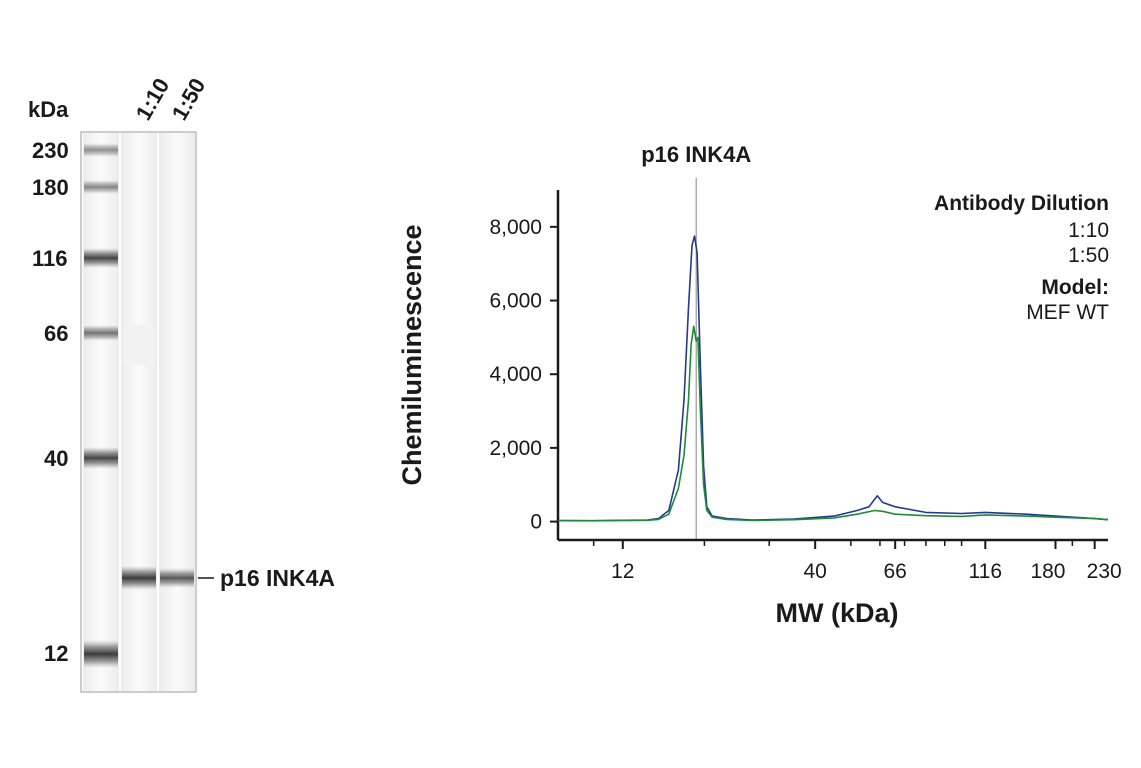  I want to click on x-tick-label: 66, so click(895, 571).